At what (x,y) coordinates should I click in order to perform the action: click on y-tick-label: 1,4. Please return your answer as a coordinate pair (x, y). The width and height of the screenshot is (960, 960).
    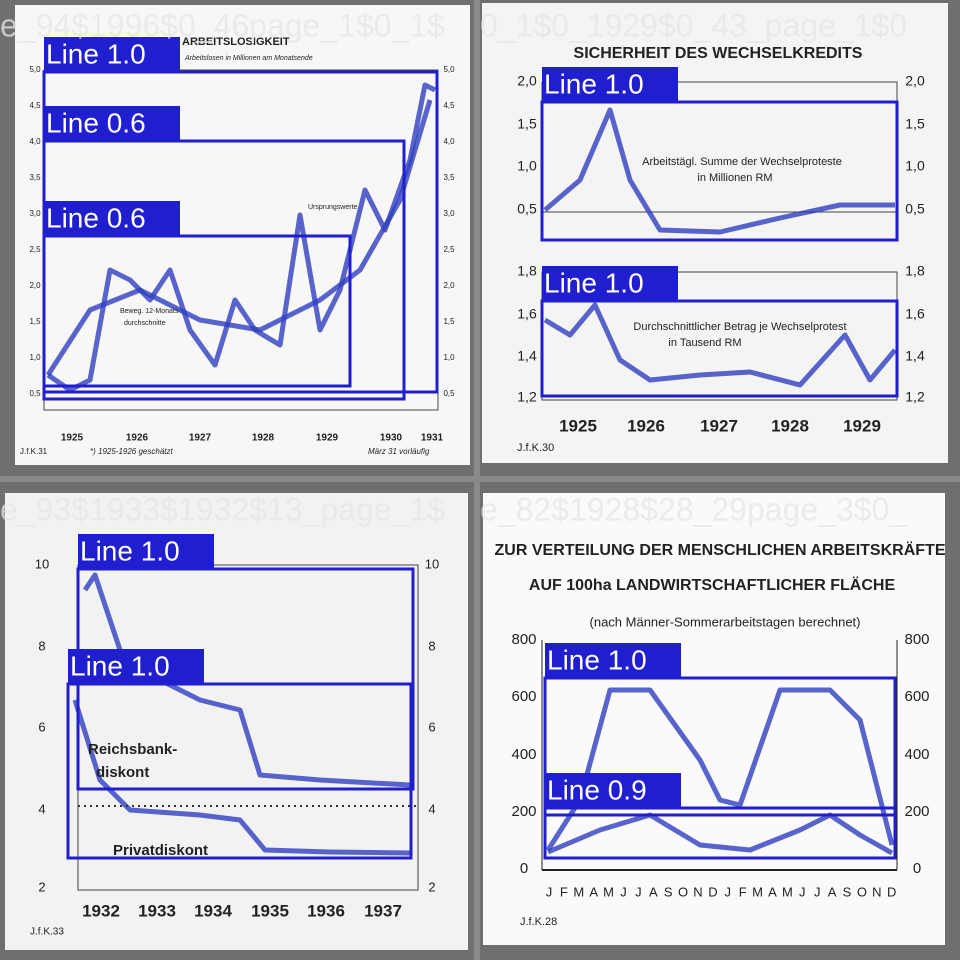
    Looking at the image, I should click on (915, 356).